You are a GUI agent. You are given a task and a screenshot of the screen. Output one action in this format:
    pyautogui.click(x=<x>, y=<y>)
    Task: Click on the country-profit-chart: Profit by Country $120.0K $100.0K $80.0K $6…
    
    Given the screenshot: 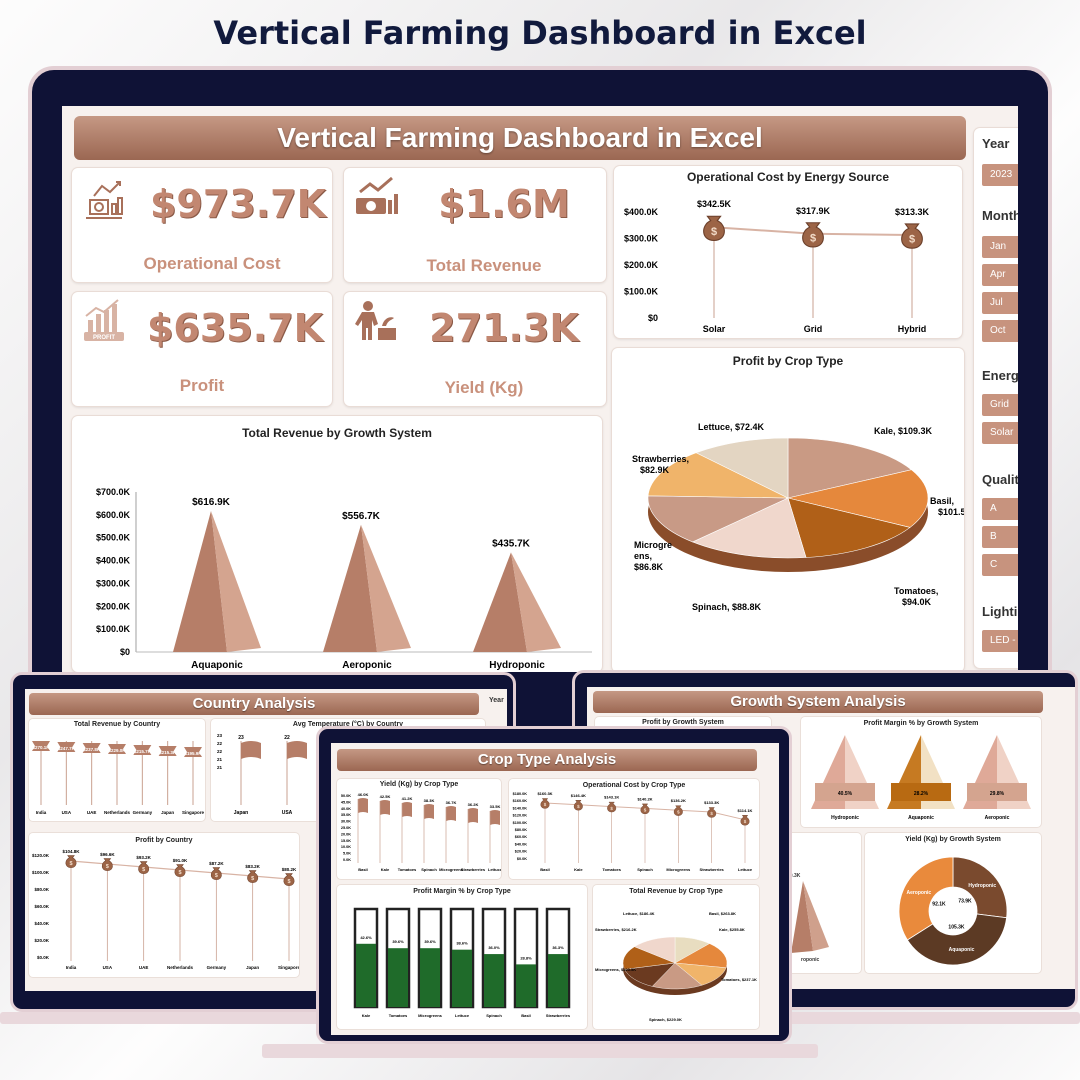 What is the action you would take?
    pyautogui.click(x=164, y=905)
    